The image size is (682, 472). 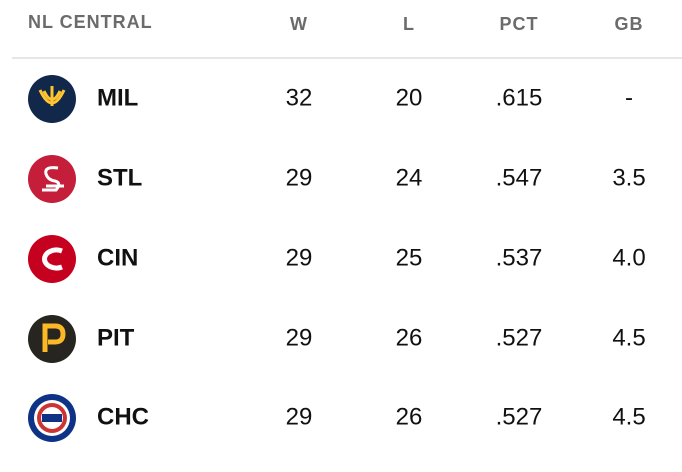 What do you see at coordinates (90, 22) in the screenshot?
I see `division-title: NL CENTRAL` at bounding box center [90, 22].